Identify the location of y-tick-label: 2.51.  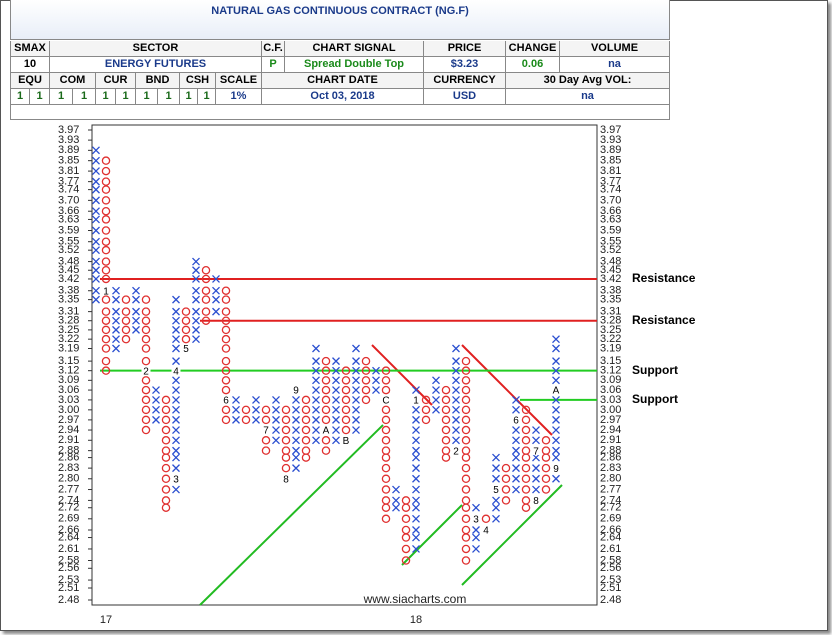
(68, 588).